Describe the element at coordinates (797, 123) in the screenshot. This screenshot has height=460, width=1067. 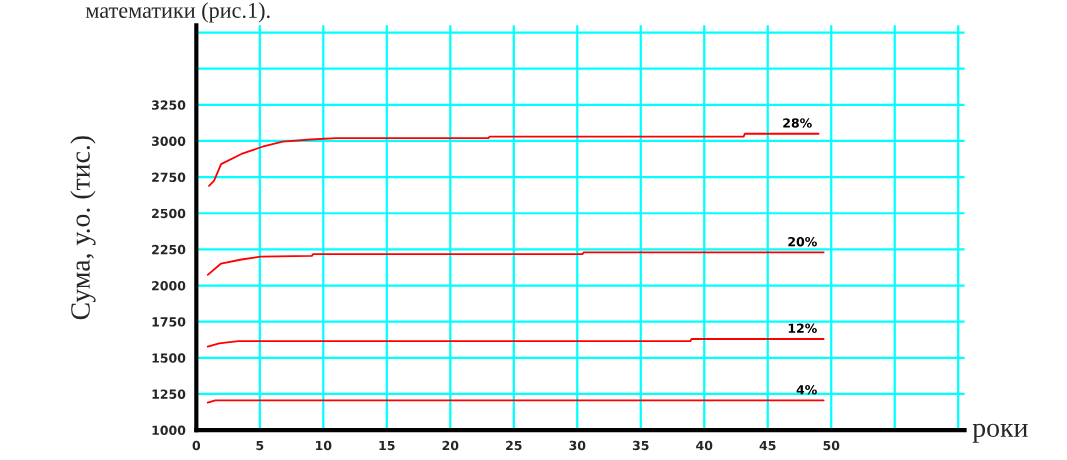
I see `series-label: 28%` at that location.